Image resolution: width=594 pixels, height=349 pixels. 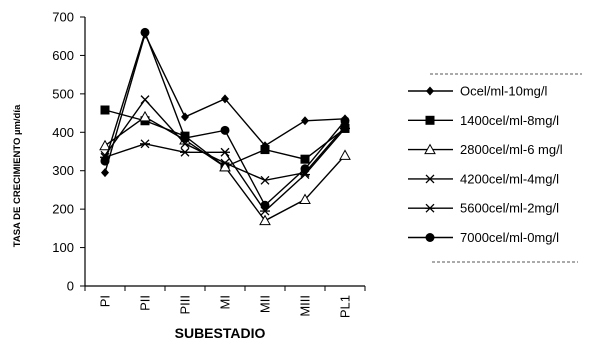 What do you see at coordinates (63, 93) in the screenshot?
I see `y-tick-label: 500` at bounding box center [63, 93].